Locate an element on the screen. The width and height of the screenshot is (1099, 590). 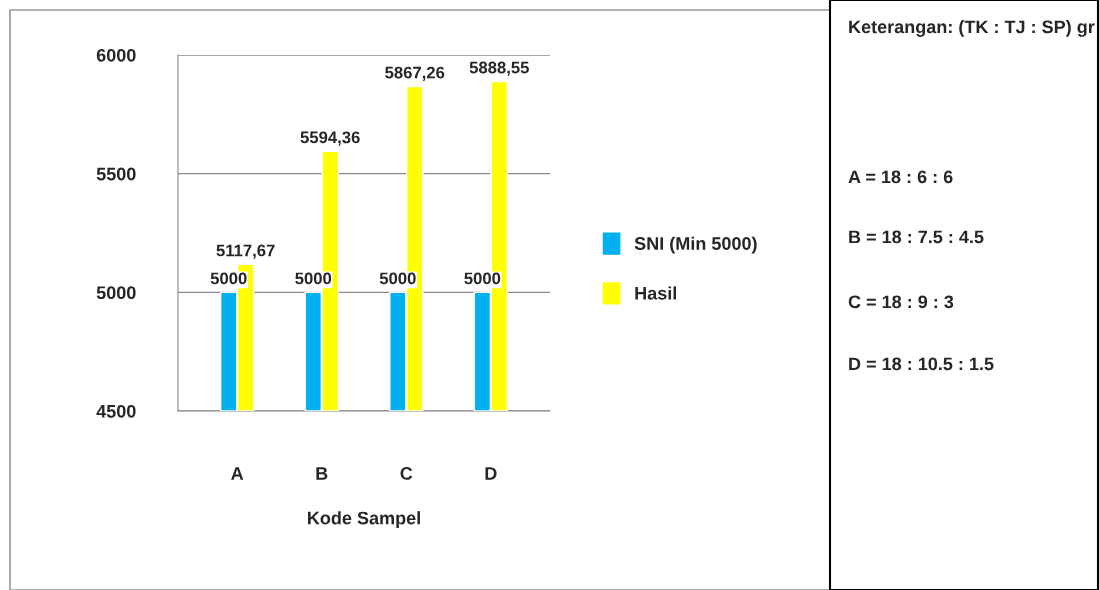
data-label: 5888,55 is located at coordinates (499, 68).